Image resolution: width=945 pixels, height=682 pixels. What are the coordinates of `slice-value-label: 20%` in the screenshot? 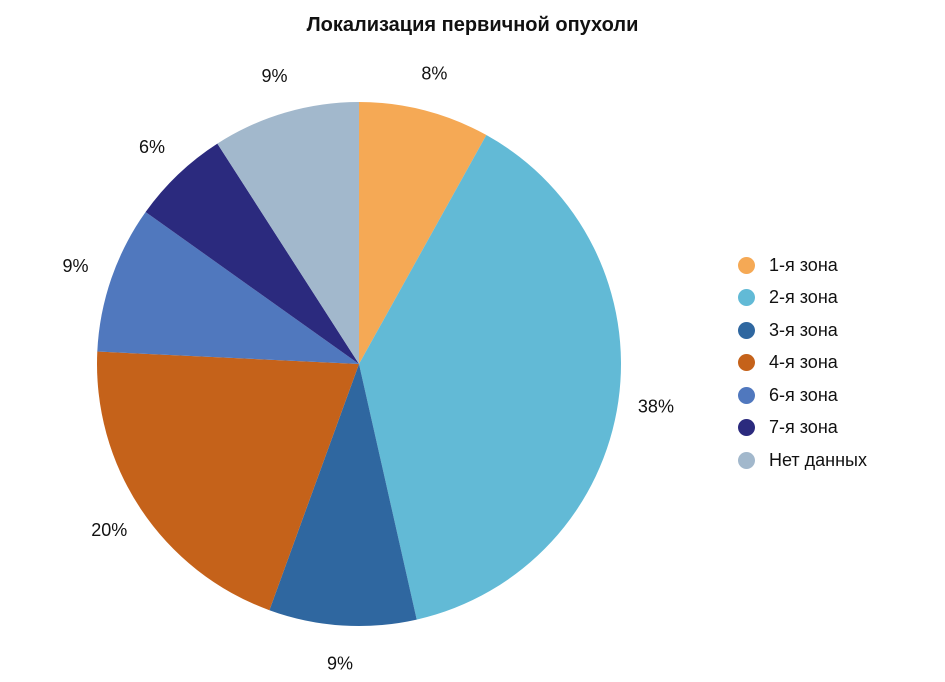 It's located at (109, 530).